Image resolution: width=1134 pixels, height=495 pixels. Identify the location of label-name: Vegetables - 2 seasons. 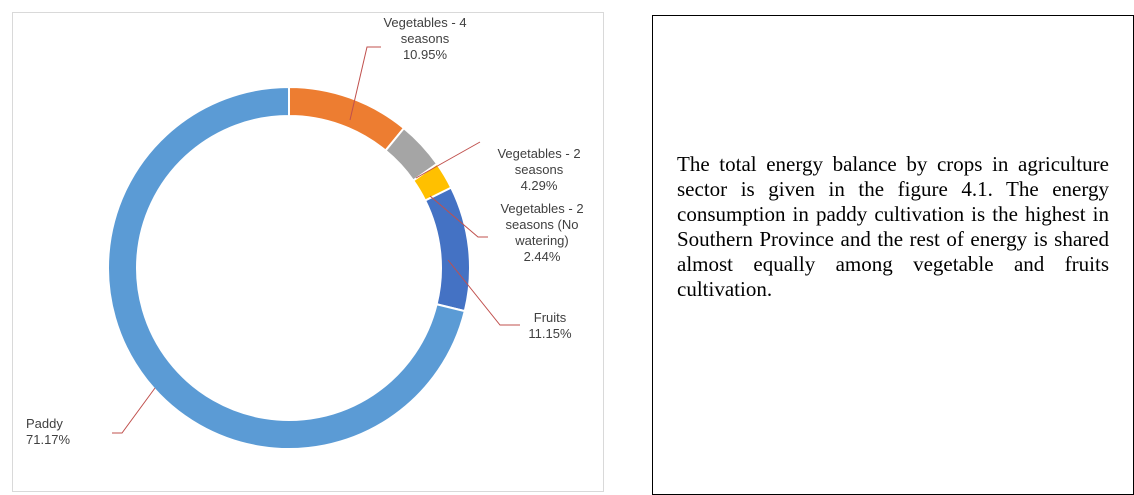
(539, 161).